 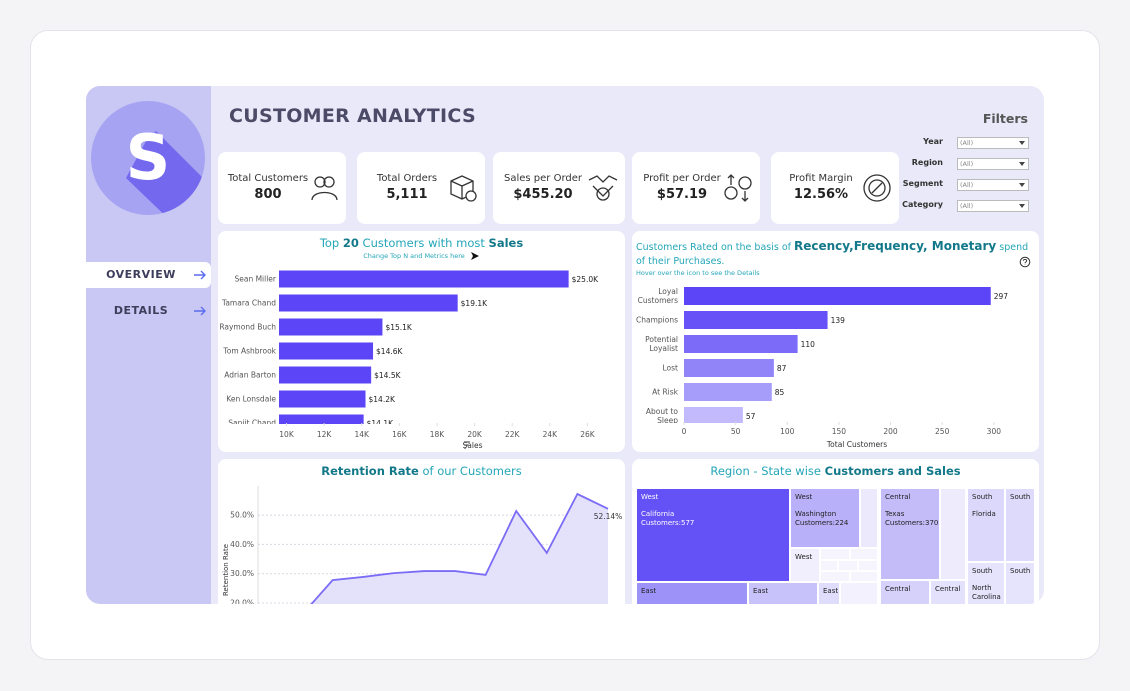 I want to click on bar-value-label: 139, so click(x=838, y=320).